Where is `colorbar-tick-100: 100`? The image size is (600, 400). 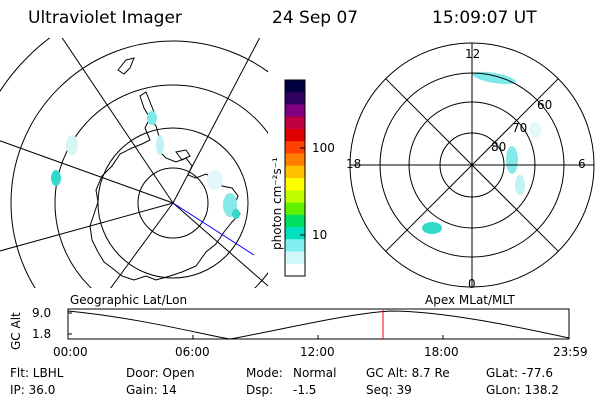 colorbar-tick-100: 100 is located at coordinates (323, 148).